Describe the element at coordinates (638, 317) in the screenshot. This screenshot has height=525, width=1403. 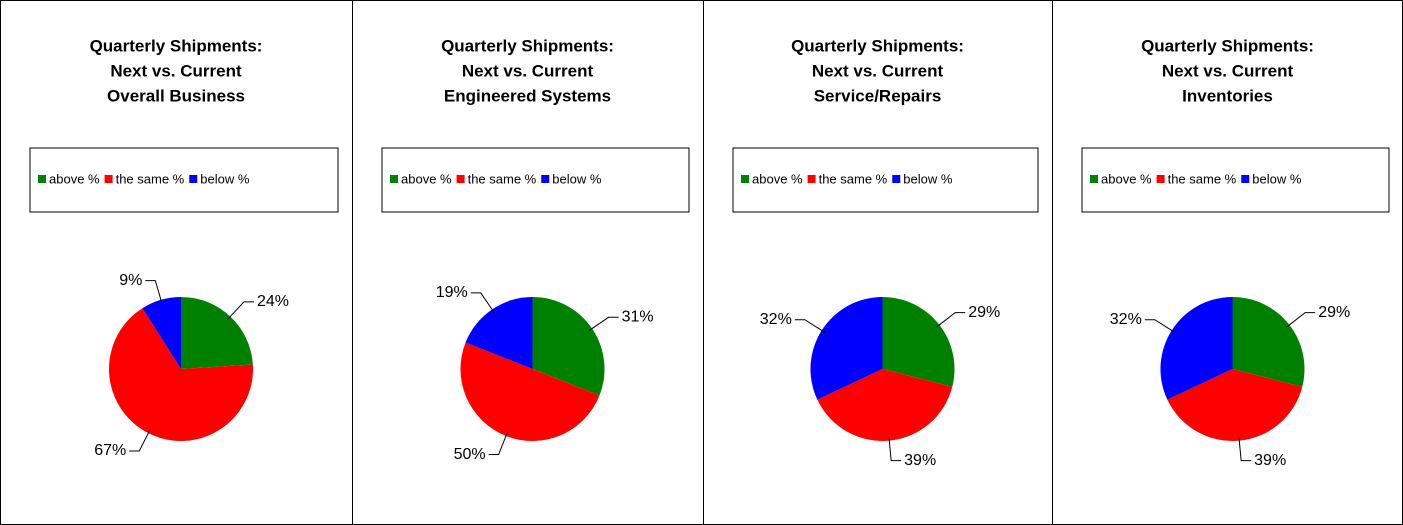
I see `data-label: 31%` at that location.